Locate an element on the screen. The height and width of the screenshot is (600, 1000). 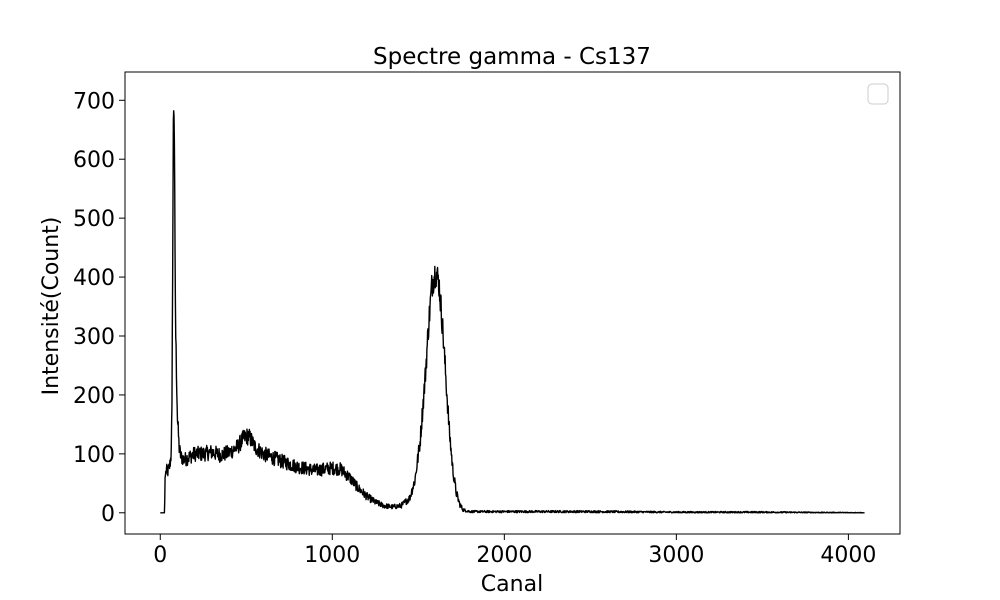
x-tick-label: 0 is located at coordinates (160, 555).